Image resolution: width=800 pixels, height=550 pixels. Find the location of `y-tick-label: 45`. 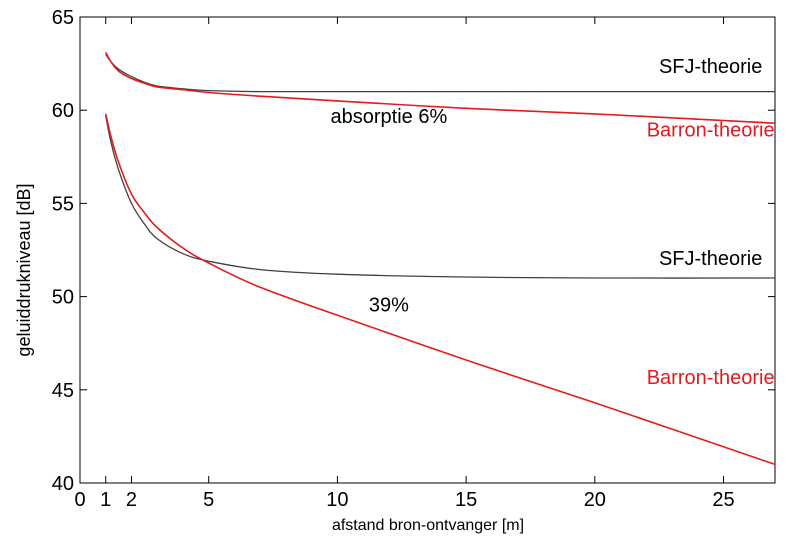

y-tick-label: 45 is located at coordinates (63, 391).